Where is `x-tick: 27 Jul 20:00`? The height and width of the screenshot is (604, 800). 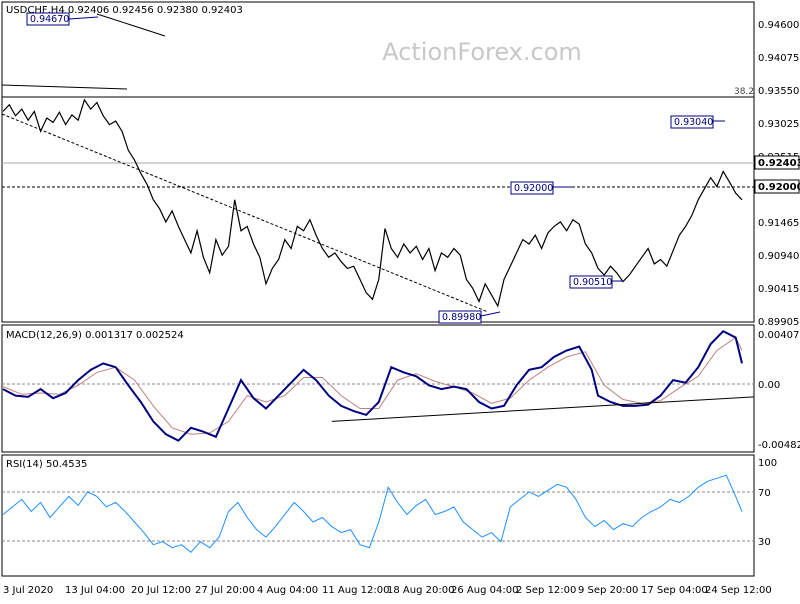
x-tick: 27 Jul 20:00 is located at coordinates (225, 590).